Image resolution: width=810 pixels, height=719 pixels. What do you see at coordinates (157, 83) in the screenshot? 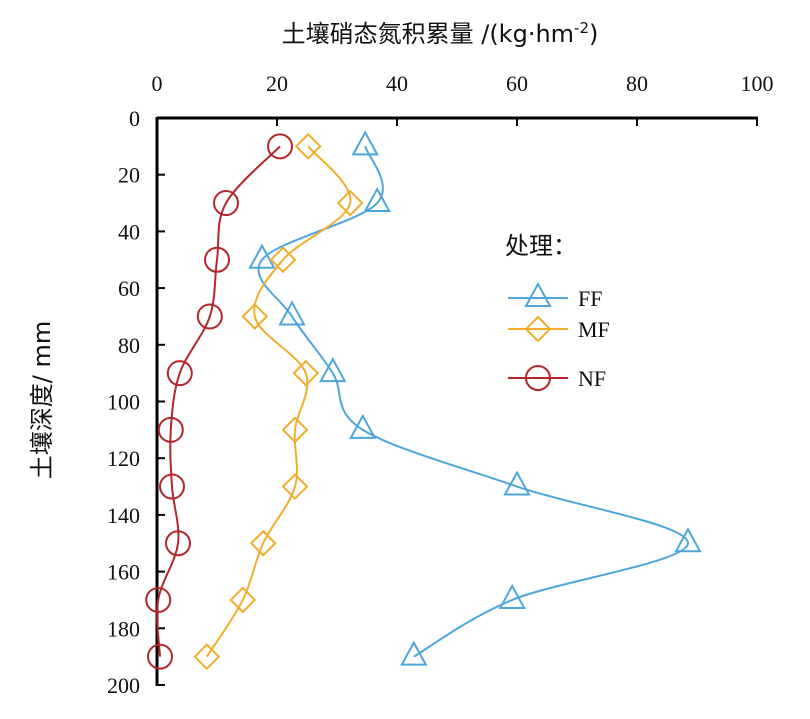
I see `x-tick-label: 0` at bounding box center [157, 83].